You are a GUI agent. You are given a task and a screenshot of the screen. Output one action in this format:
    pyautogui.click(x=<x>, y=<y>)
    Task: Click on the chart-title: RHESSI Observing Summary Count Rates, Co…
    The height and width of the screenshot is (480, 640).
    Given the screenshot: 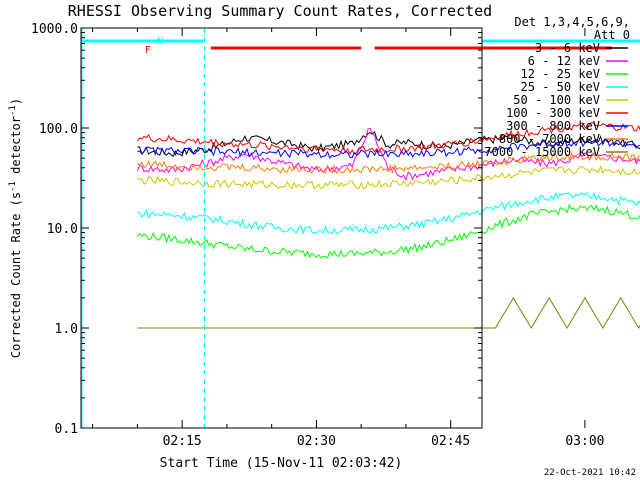 What is the action you would take?
    pyautogui.click(x=280, y=11)
    